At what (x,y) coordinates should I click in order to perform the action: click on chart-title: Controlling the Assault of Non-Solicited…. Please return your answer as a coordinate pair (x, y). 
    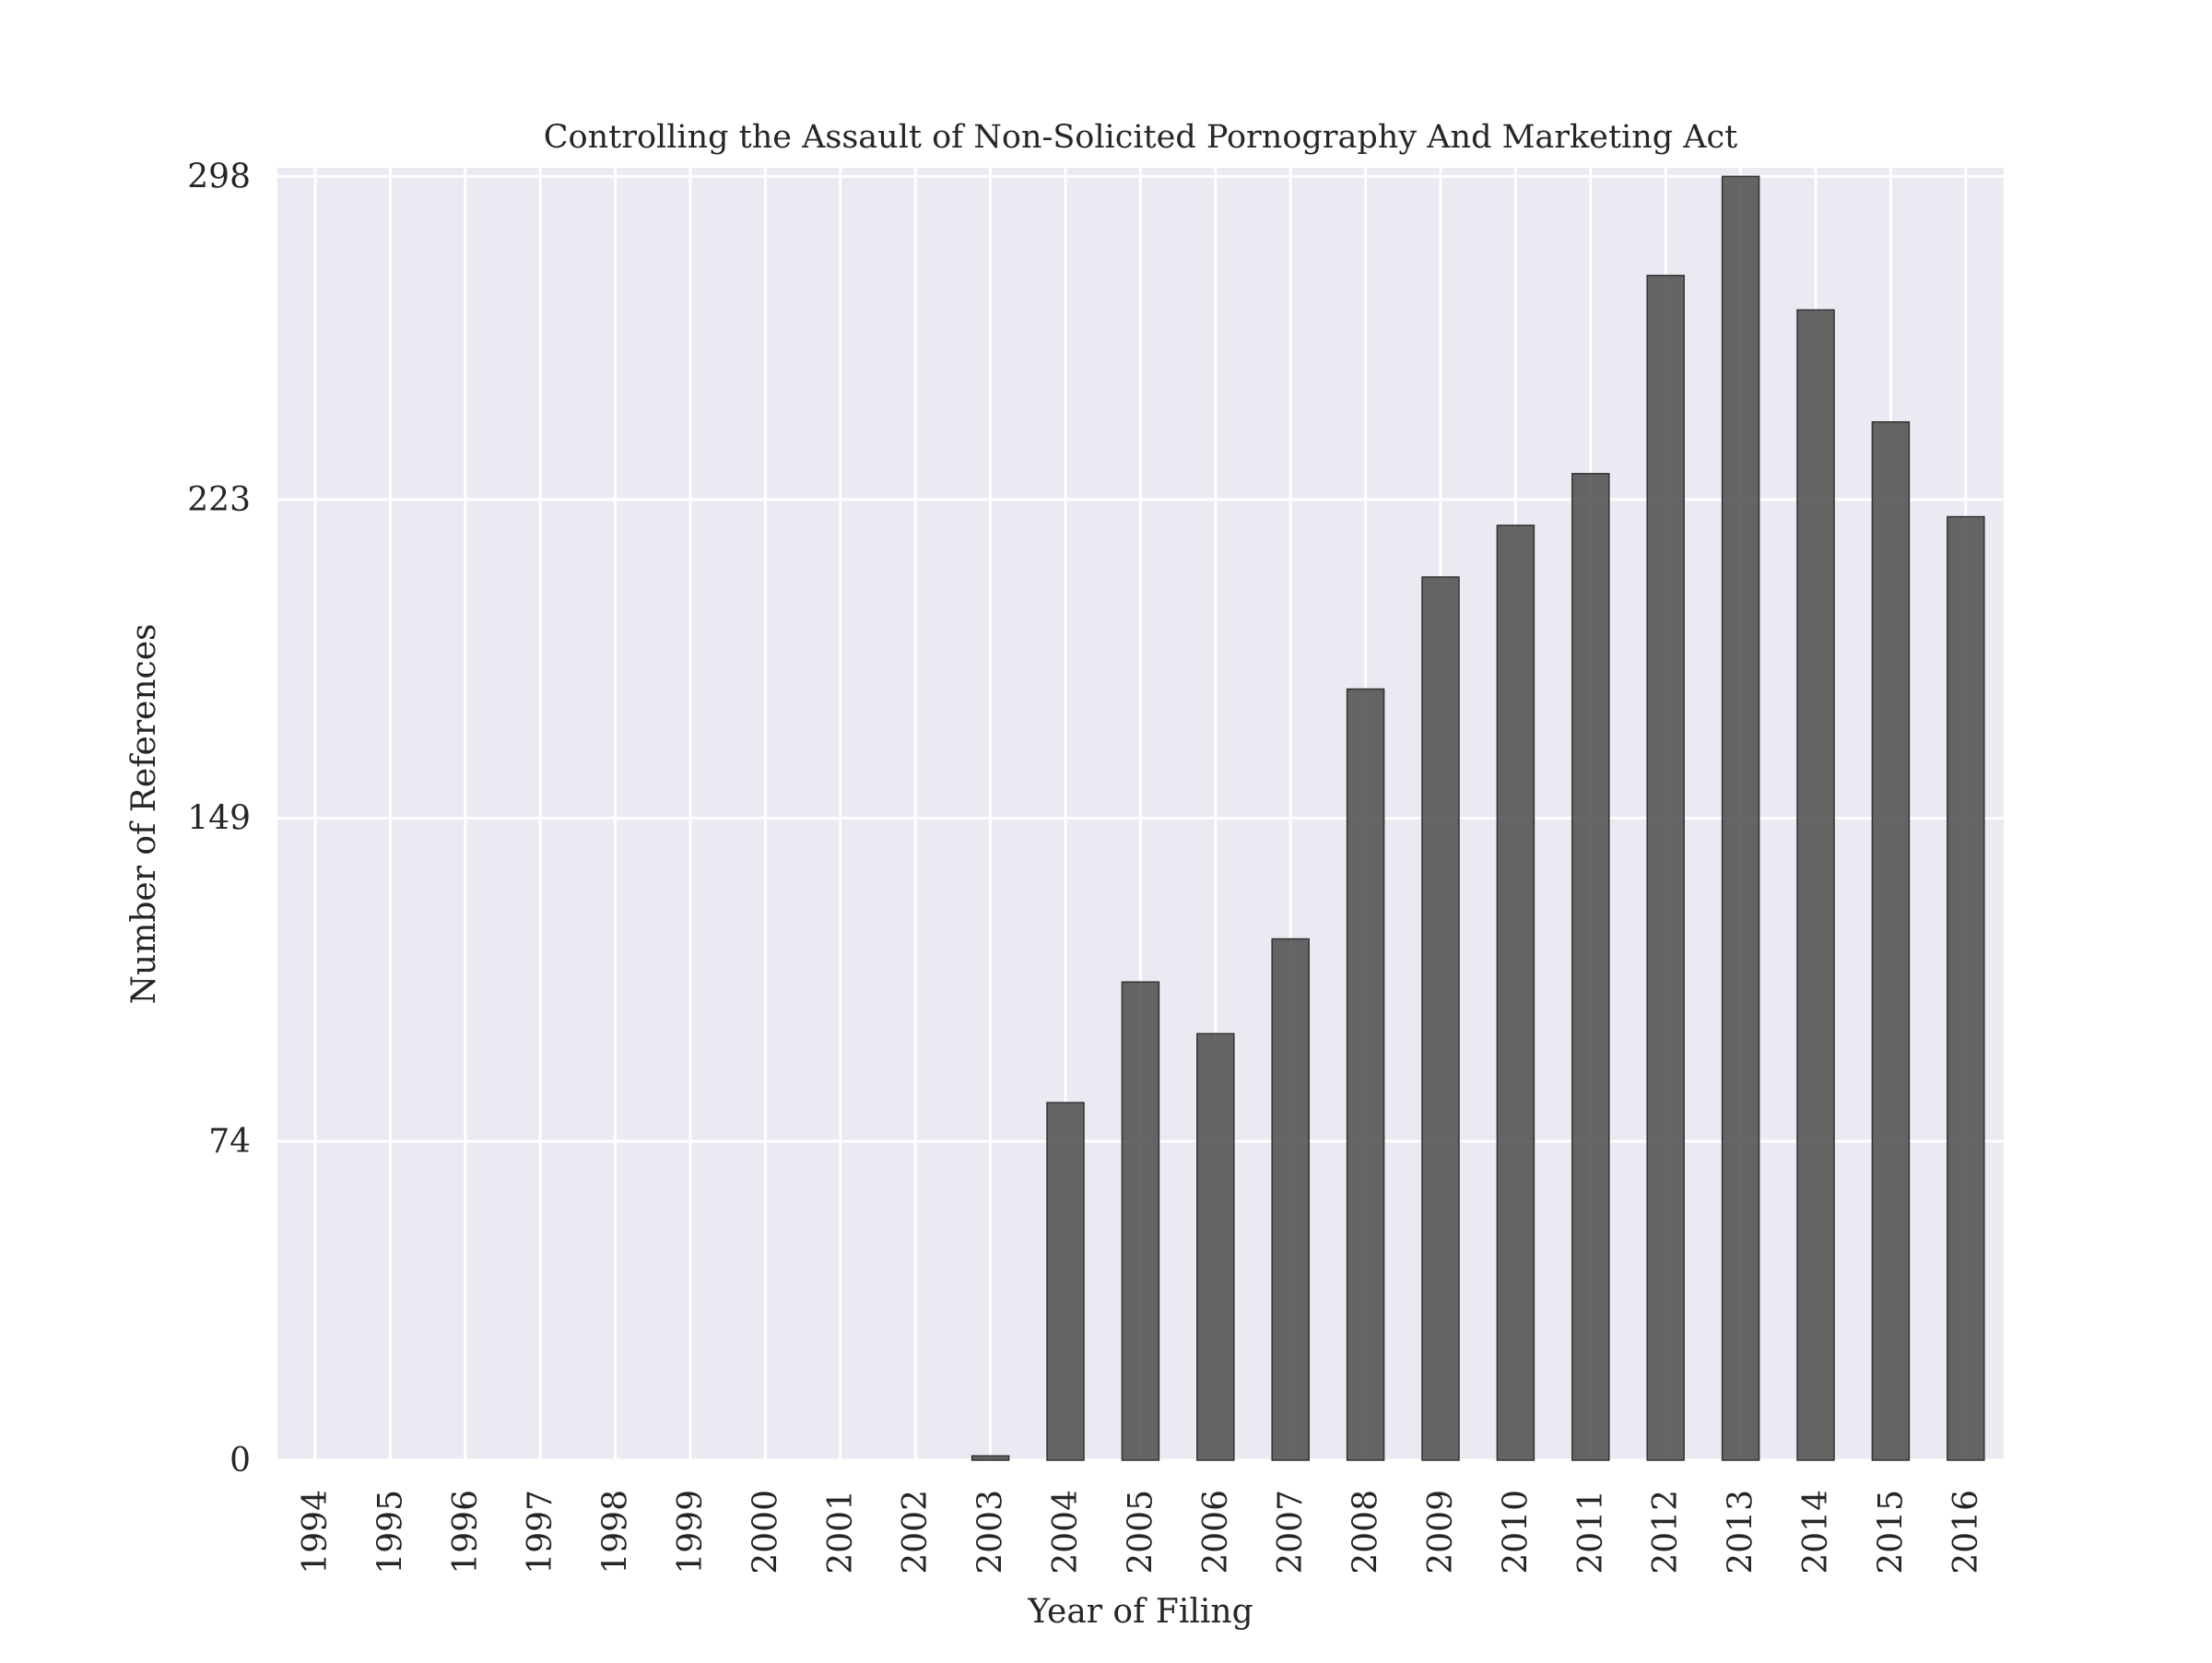
    Looking at the image, I should click on (1140, 137).